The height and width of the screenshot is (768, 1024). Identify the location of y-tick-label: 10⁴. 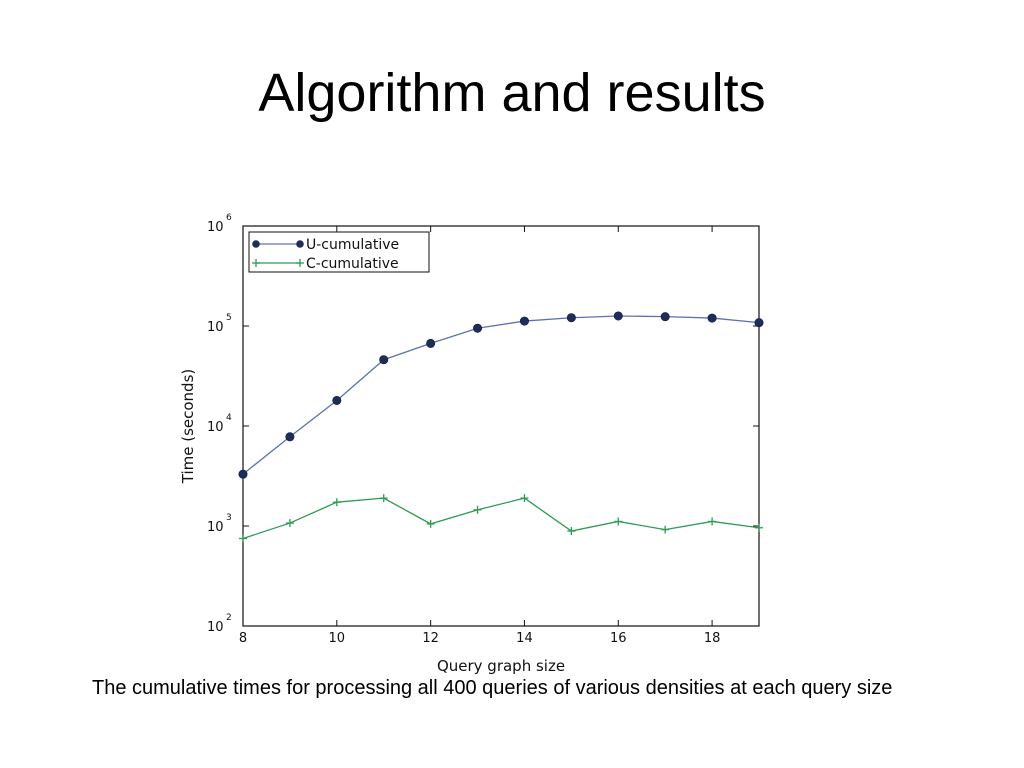
(219, 424).